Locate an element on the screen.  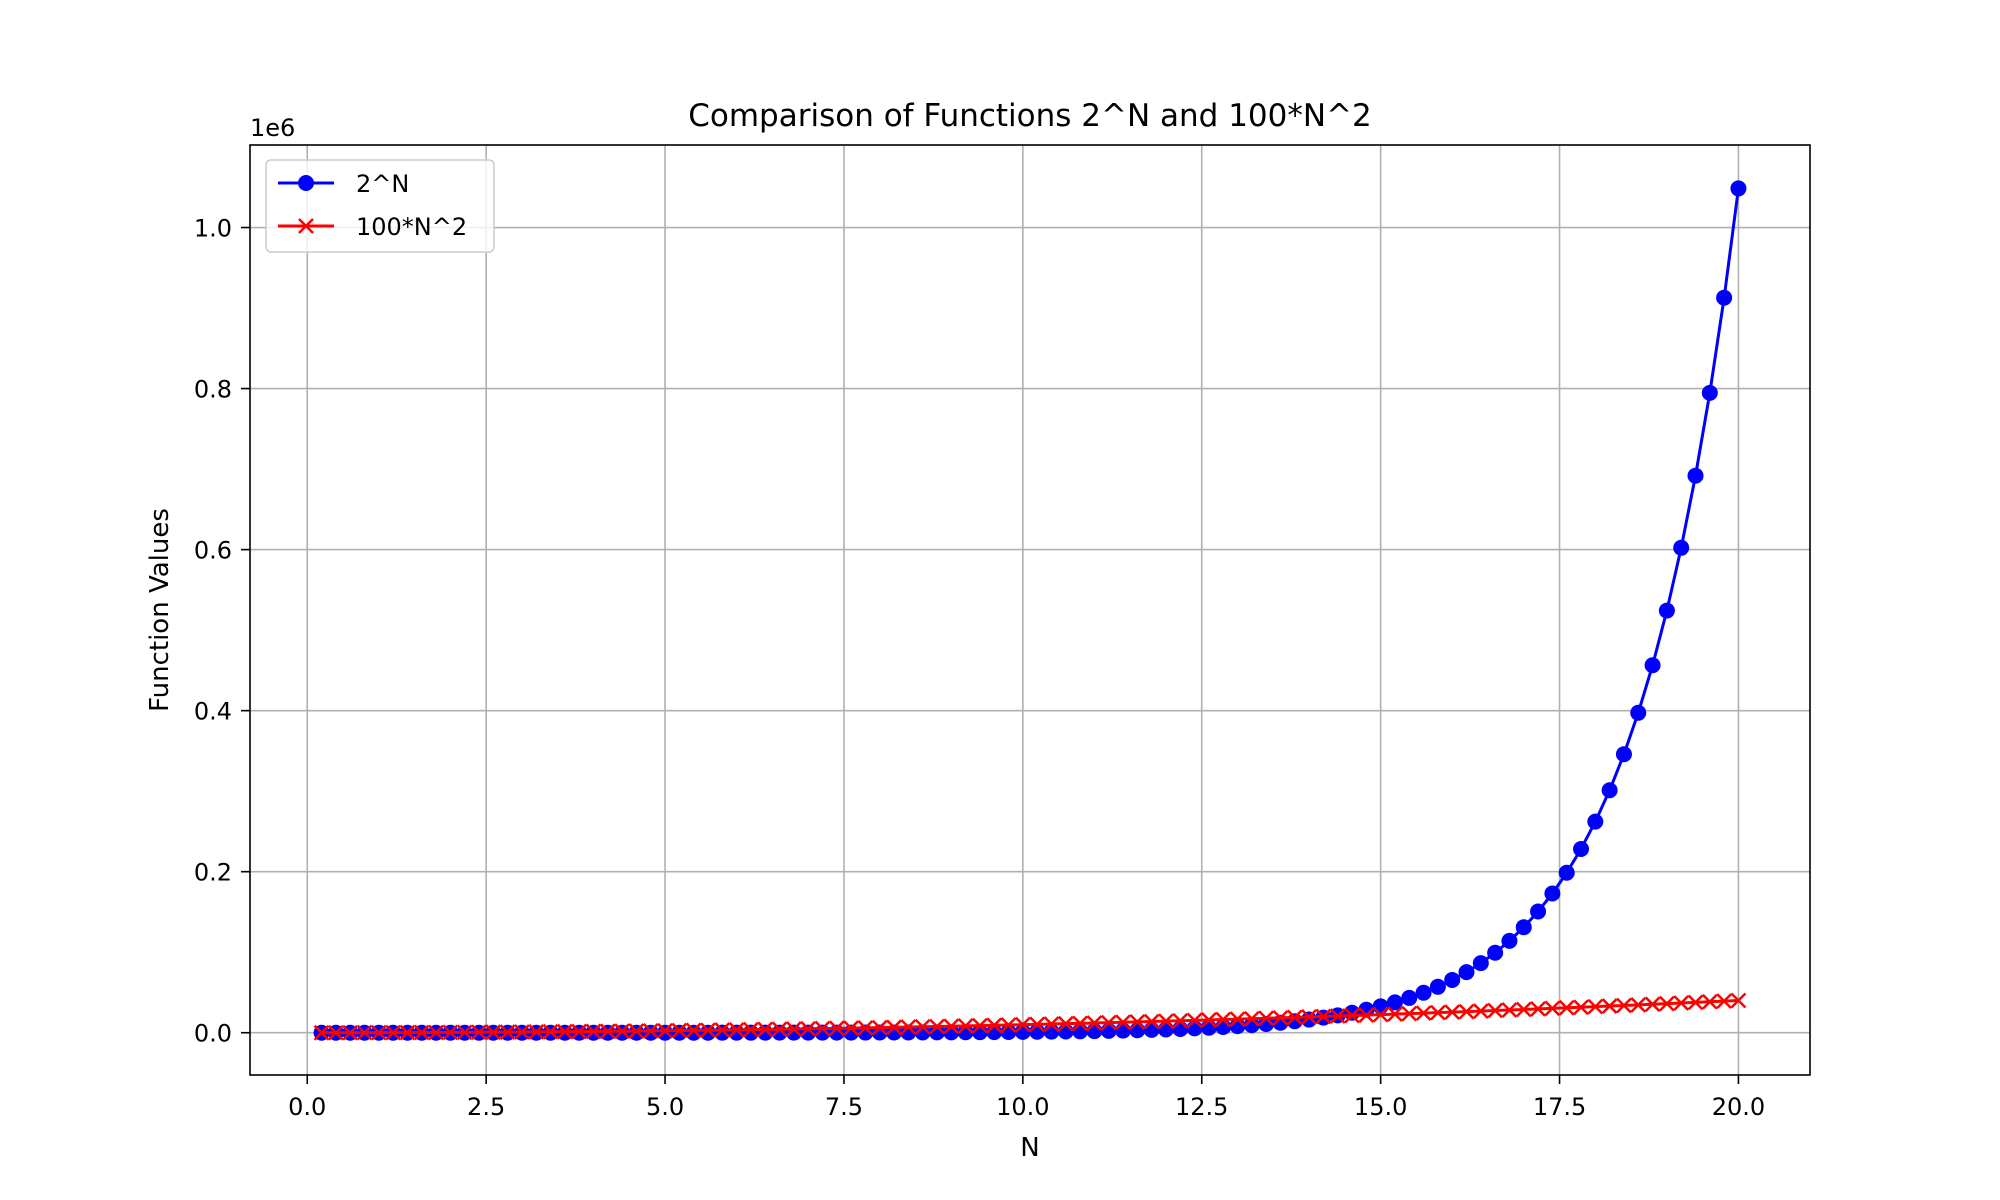
legend-marker-circle is located at coordinates (306, 183).